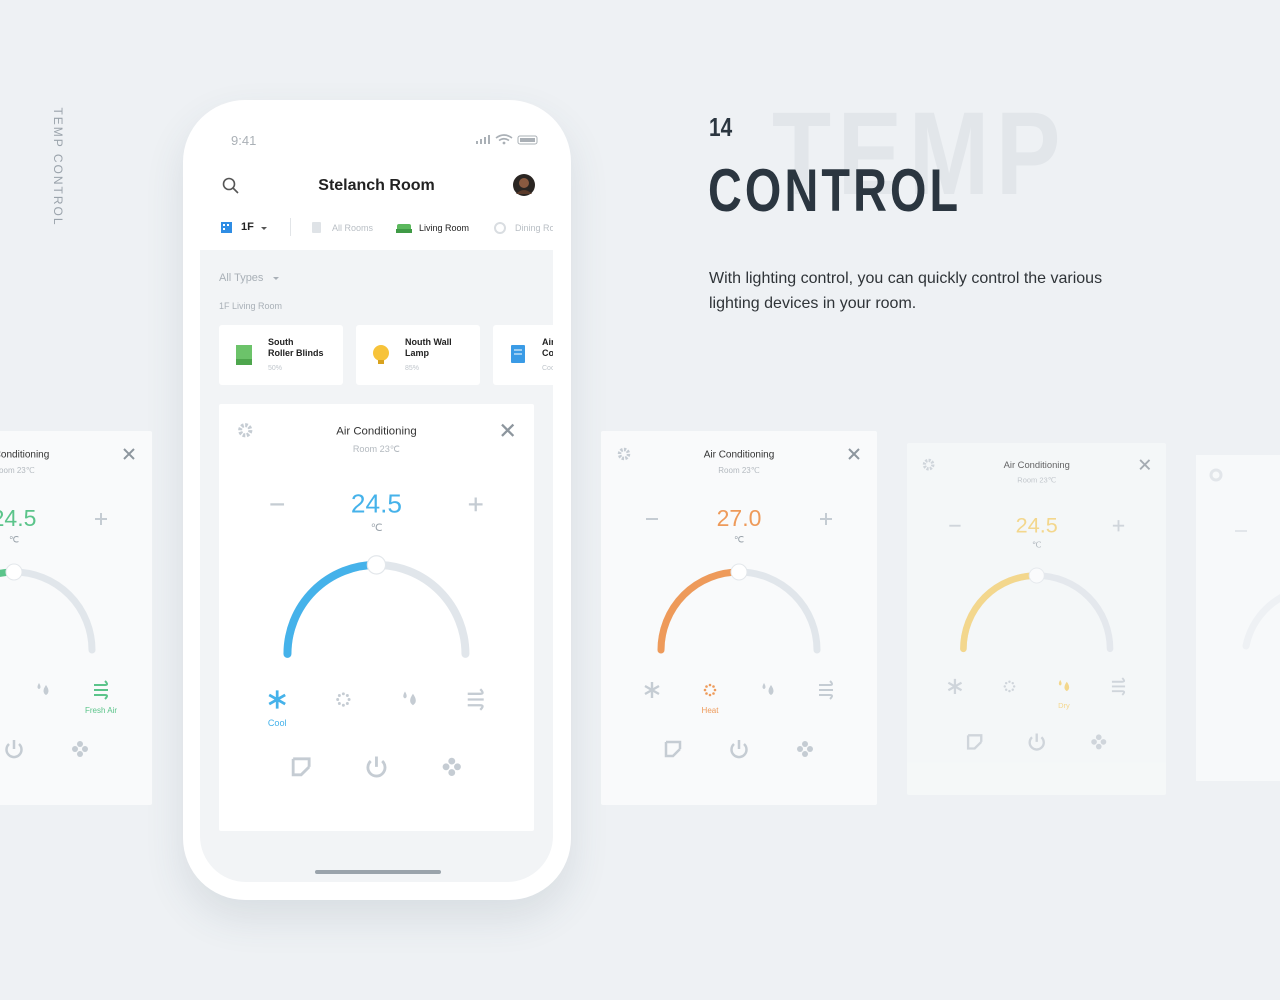 The height and width of the screenshot is (1000, 1280). What do you see at coordinates (281, 342) in the screenshot?
I see `device-name-line: South` at bounding box center [281, 342].